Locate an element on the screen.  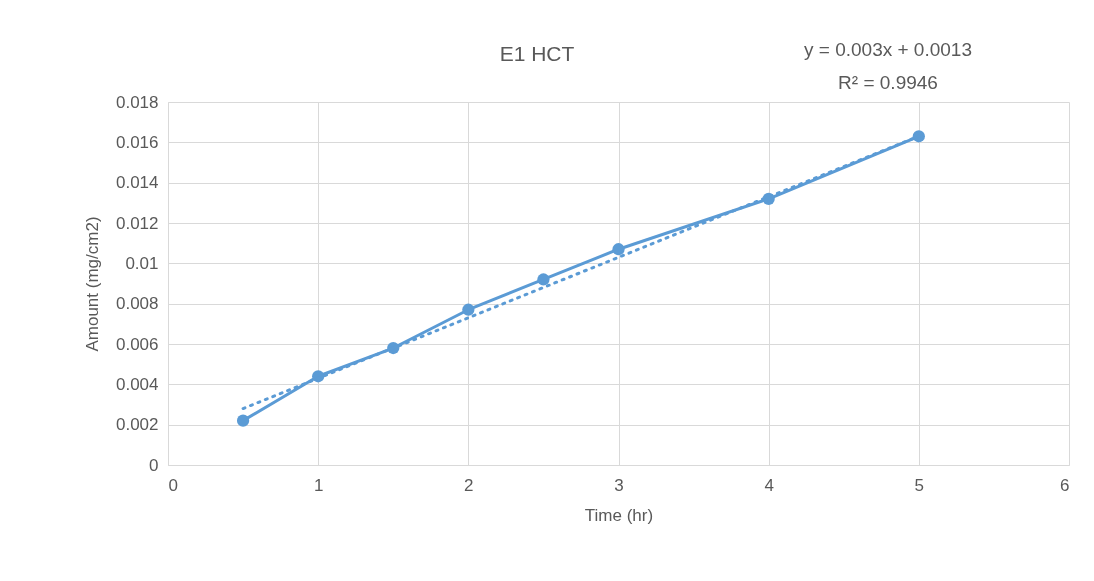
x-tick-label: 4 is located at coordinates (769, 485).